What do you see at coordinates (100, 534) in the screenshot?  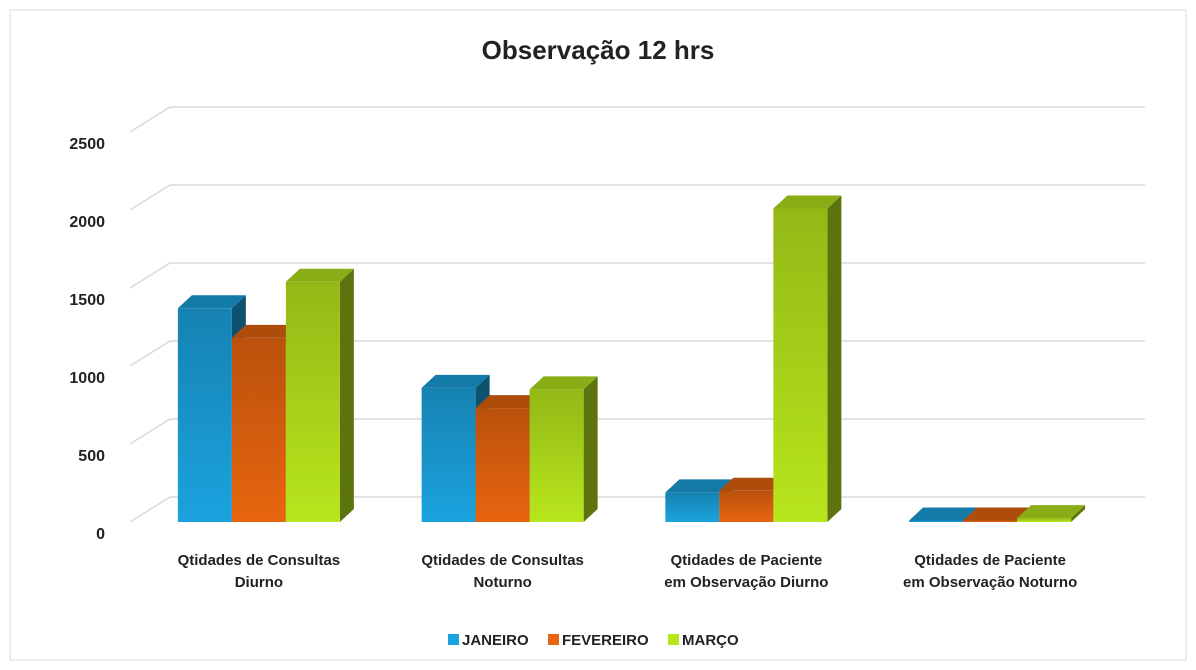 I see `y-tick-label: 0` at bounding box center [100, 534].